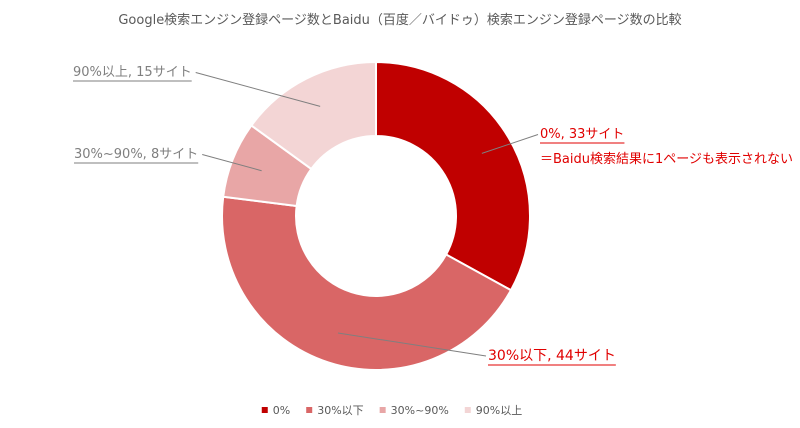 Image resolution: width=800 pixels, height=428 pixels. Describe the element at coordinates (136, 154) in the screenshot. I see `data-label-30-90pct: 30%~90%, 8サイト` at that location.